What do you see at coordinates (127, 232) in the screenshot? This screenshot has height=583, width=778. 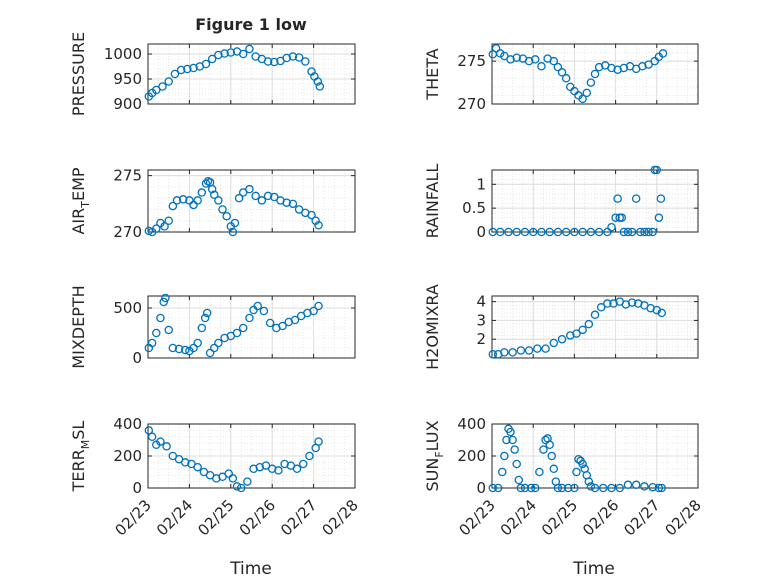 I see `y-tick-label: 270` at bounding box center [127, 232].